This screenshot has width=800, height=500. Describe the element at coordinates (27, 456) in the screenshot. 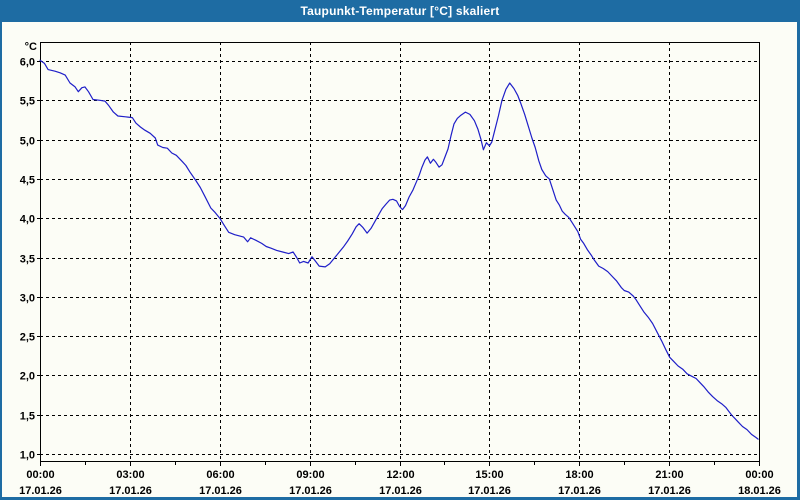

I see `y-tick-label: 1,0` at that location.